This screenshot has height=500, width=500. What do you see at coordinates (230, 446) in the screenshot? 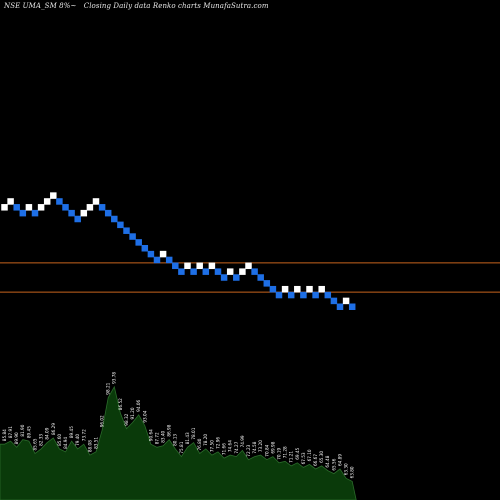
I see `volume-label: 74.64` at bounding box center [230, 446].